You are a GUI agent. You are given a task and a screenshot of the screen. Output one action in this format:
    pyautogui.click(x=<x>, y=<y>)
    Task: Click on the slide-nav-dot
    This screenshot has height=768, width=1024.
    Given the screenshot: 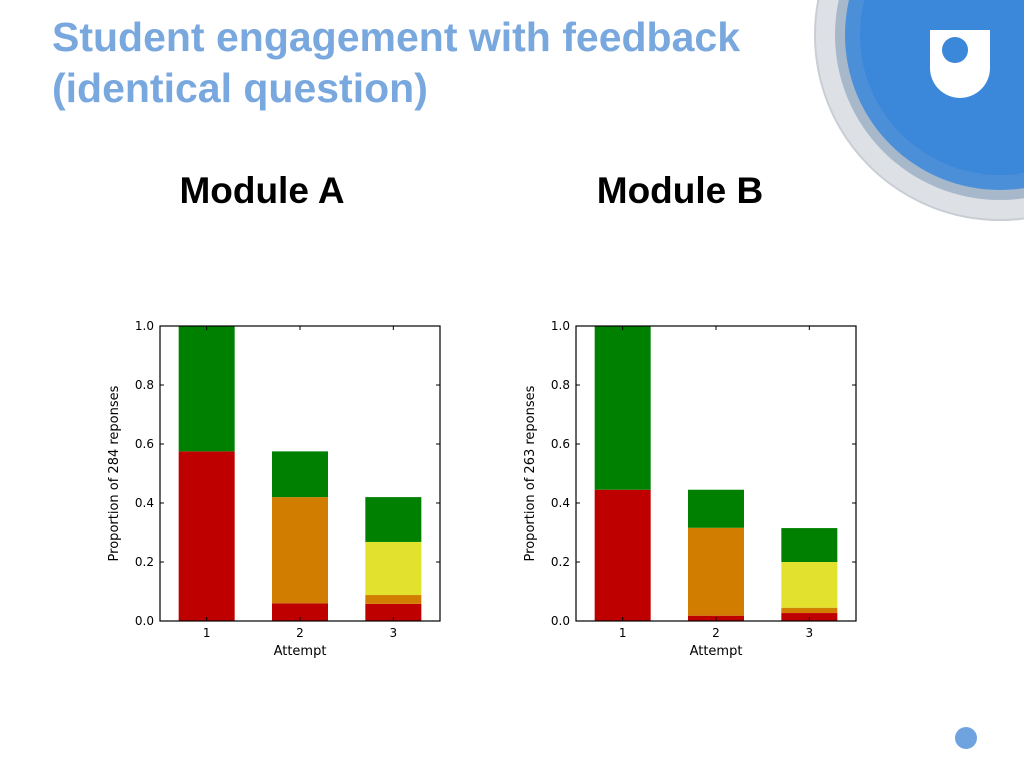 What is the action you would take?
    pyautogui.click(x=966, y=738)
    